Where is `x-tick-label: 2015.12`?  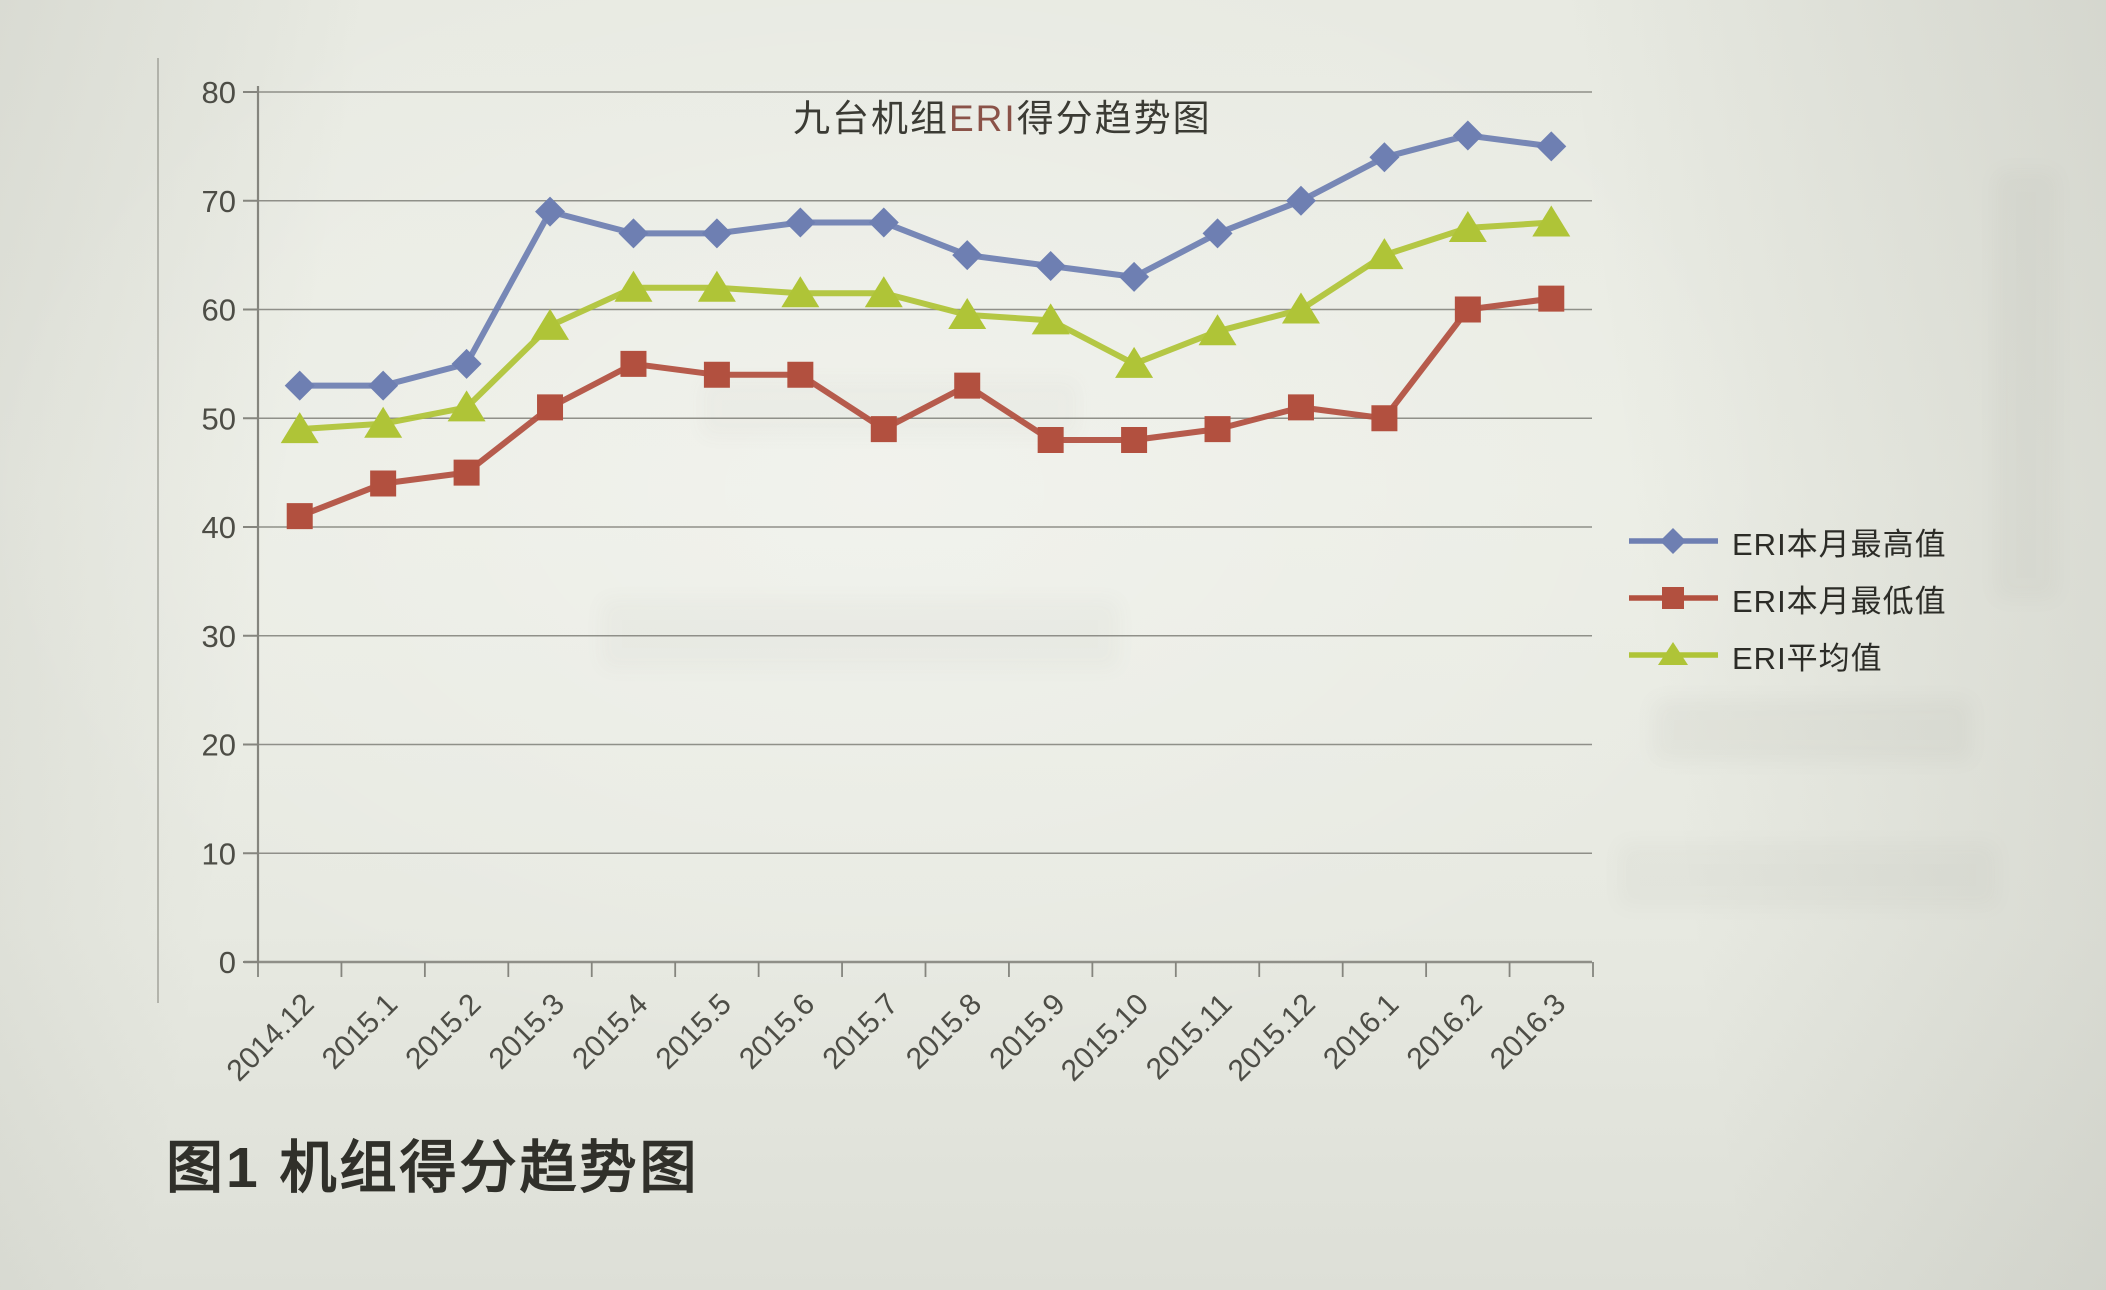 x-tick-label: 2015.12 is located at coordinates (1272, 1038).